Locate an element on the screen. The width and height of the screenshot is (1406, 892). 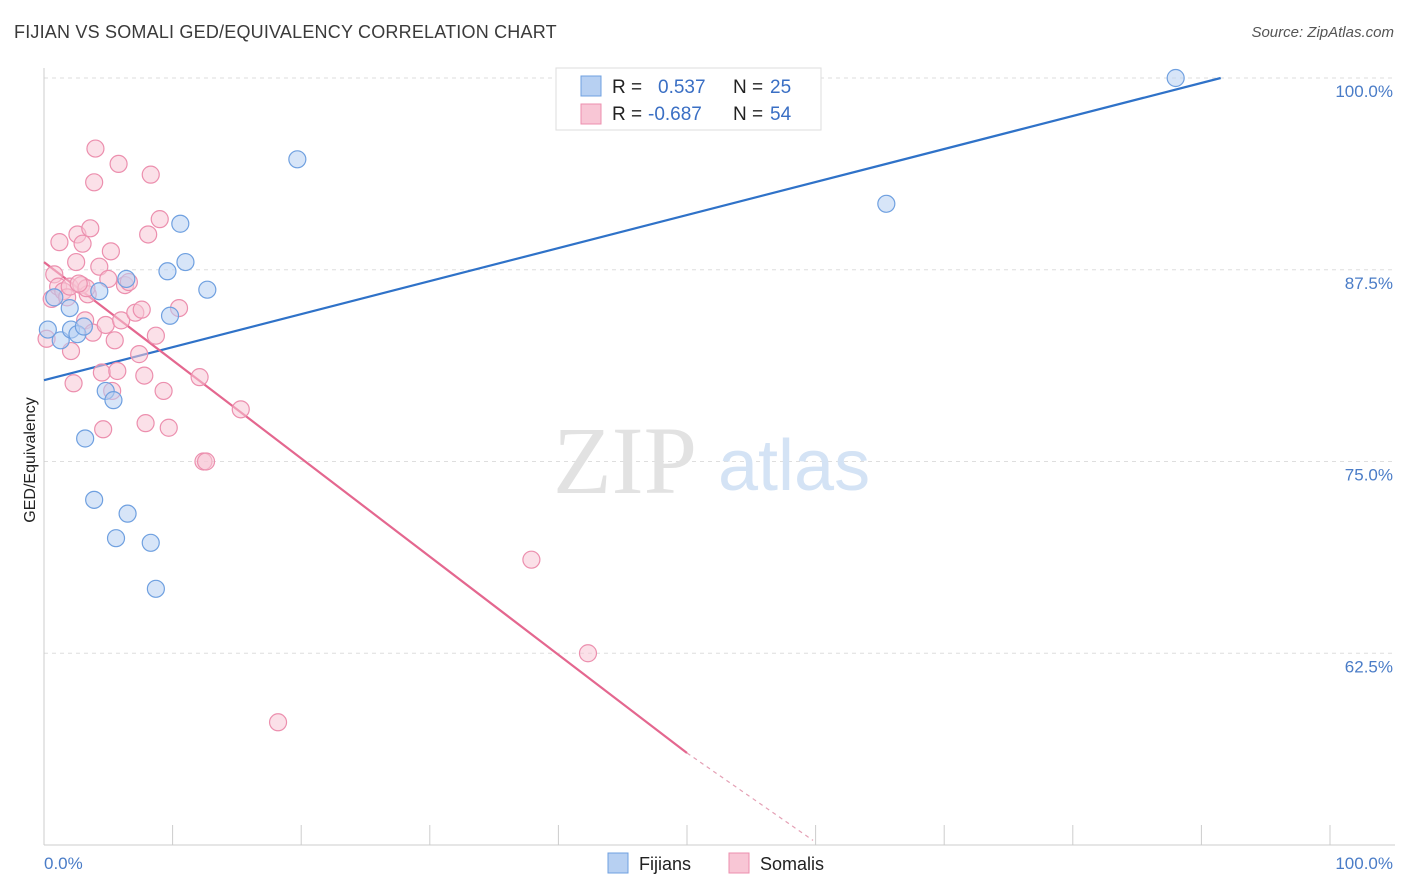
y-tick-label-3: 100.0% is located at coordinates (1364, 91).